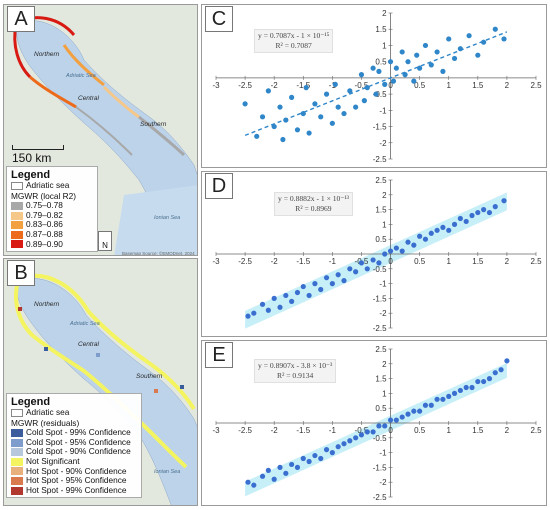 This screenshot has width=550, height=510. What do you see at coordinates (44, 214) in the screenshot?
I see `legend-class-label: 0.79–0.82` at bounding box center [44, 214].